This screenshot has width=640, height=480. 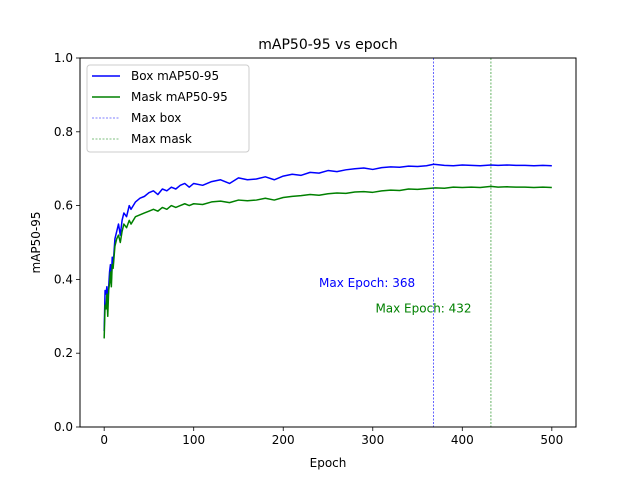 I want to click on y-tick-label: 0.6, so click(x=63, y=206).